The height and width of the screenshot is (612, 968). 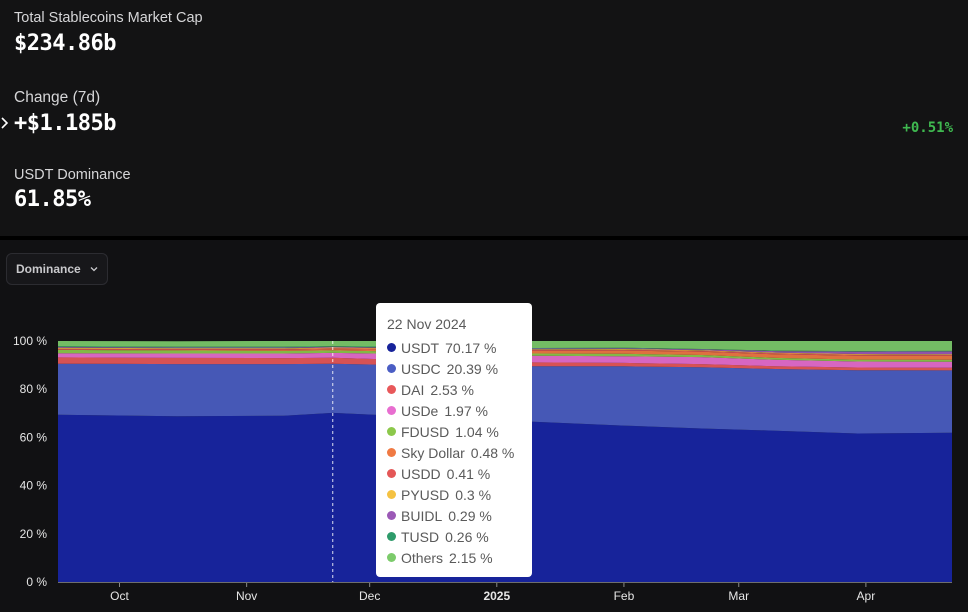 What do you see at coordinates (5, 123) in the screenshot?
I see `chevron-right-icon` at bounding box center [5, 123].